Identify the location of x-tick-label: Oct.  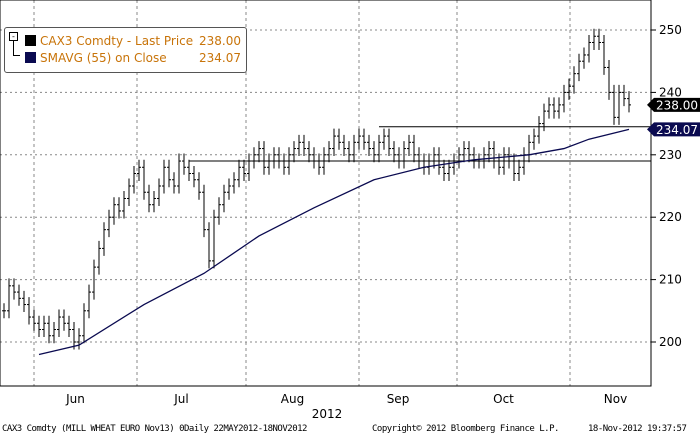
(503, 399).